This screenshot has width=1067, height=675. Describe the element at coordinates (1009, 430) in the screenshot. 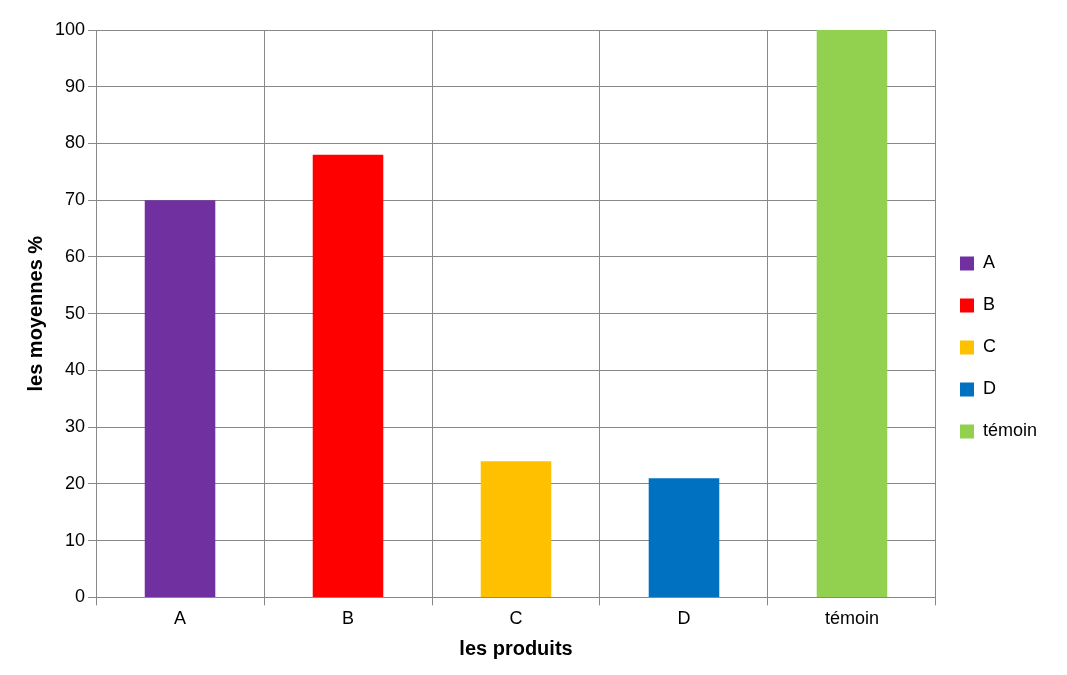

I see `legend-label: témoin` at that location.